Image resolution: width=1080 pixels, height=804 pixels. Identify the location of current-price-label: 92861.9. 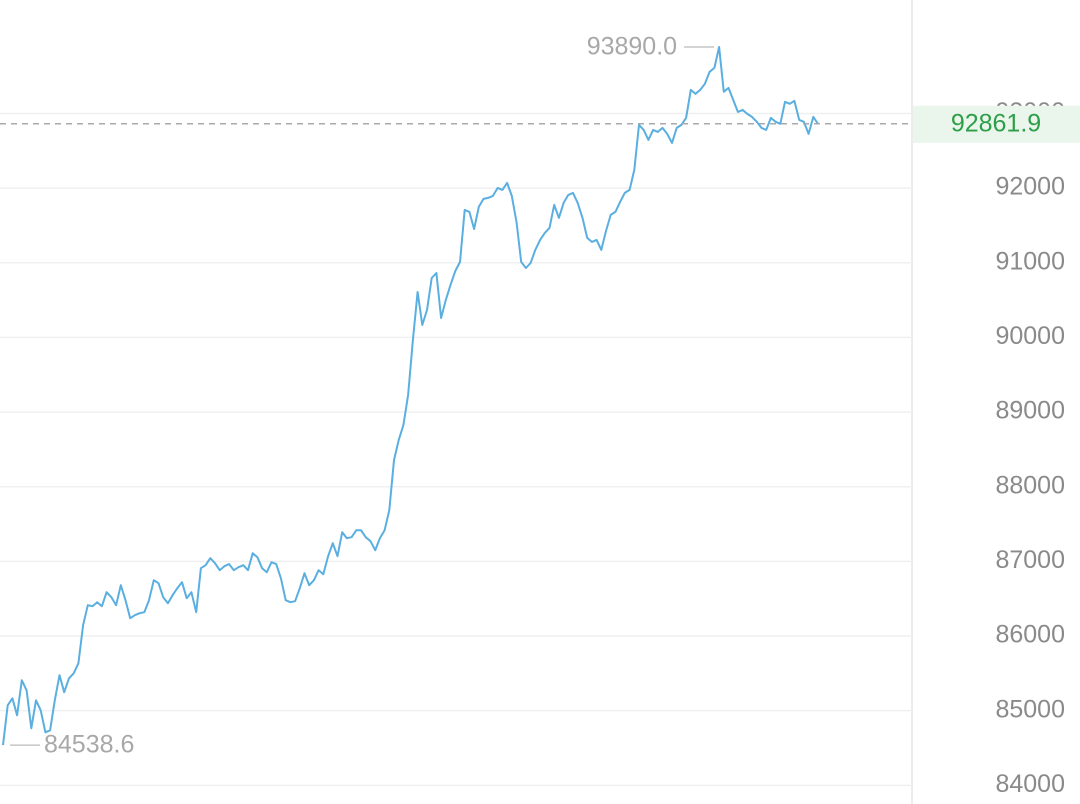
(996, 123).